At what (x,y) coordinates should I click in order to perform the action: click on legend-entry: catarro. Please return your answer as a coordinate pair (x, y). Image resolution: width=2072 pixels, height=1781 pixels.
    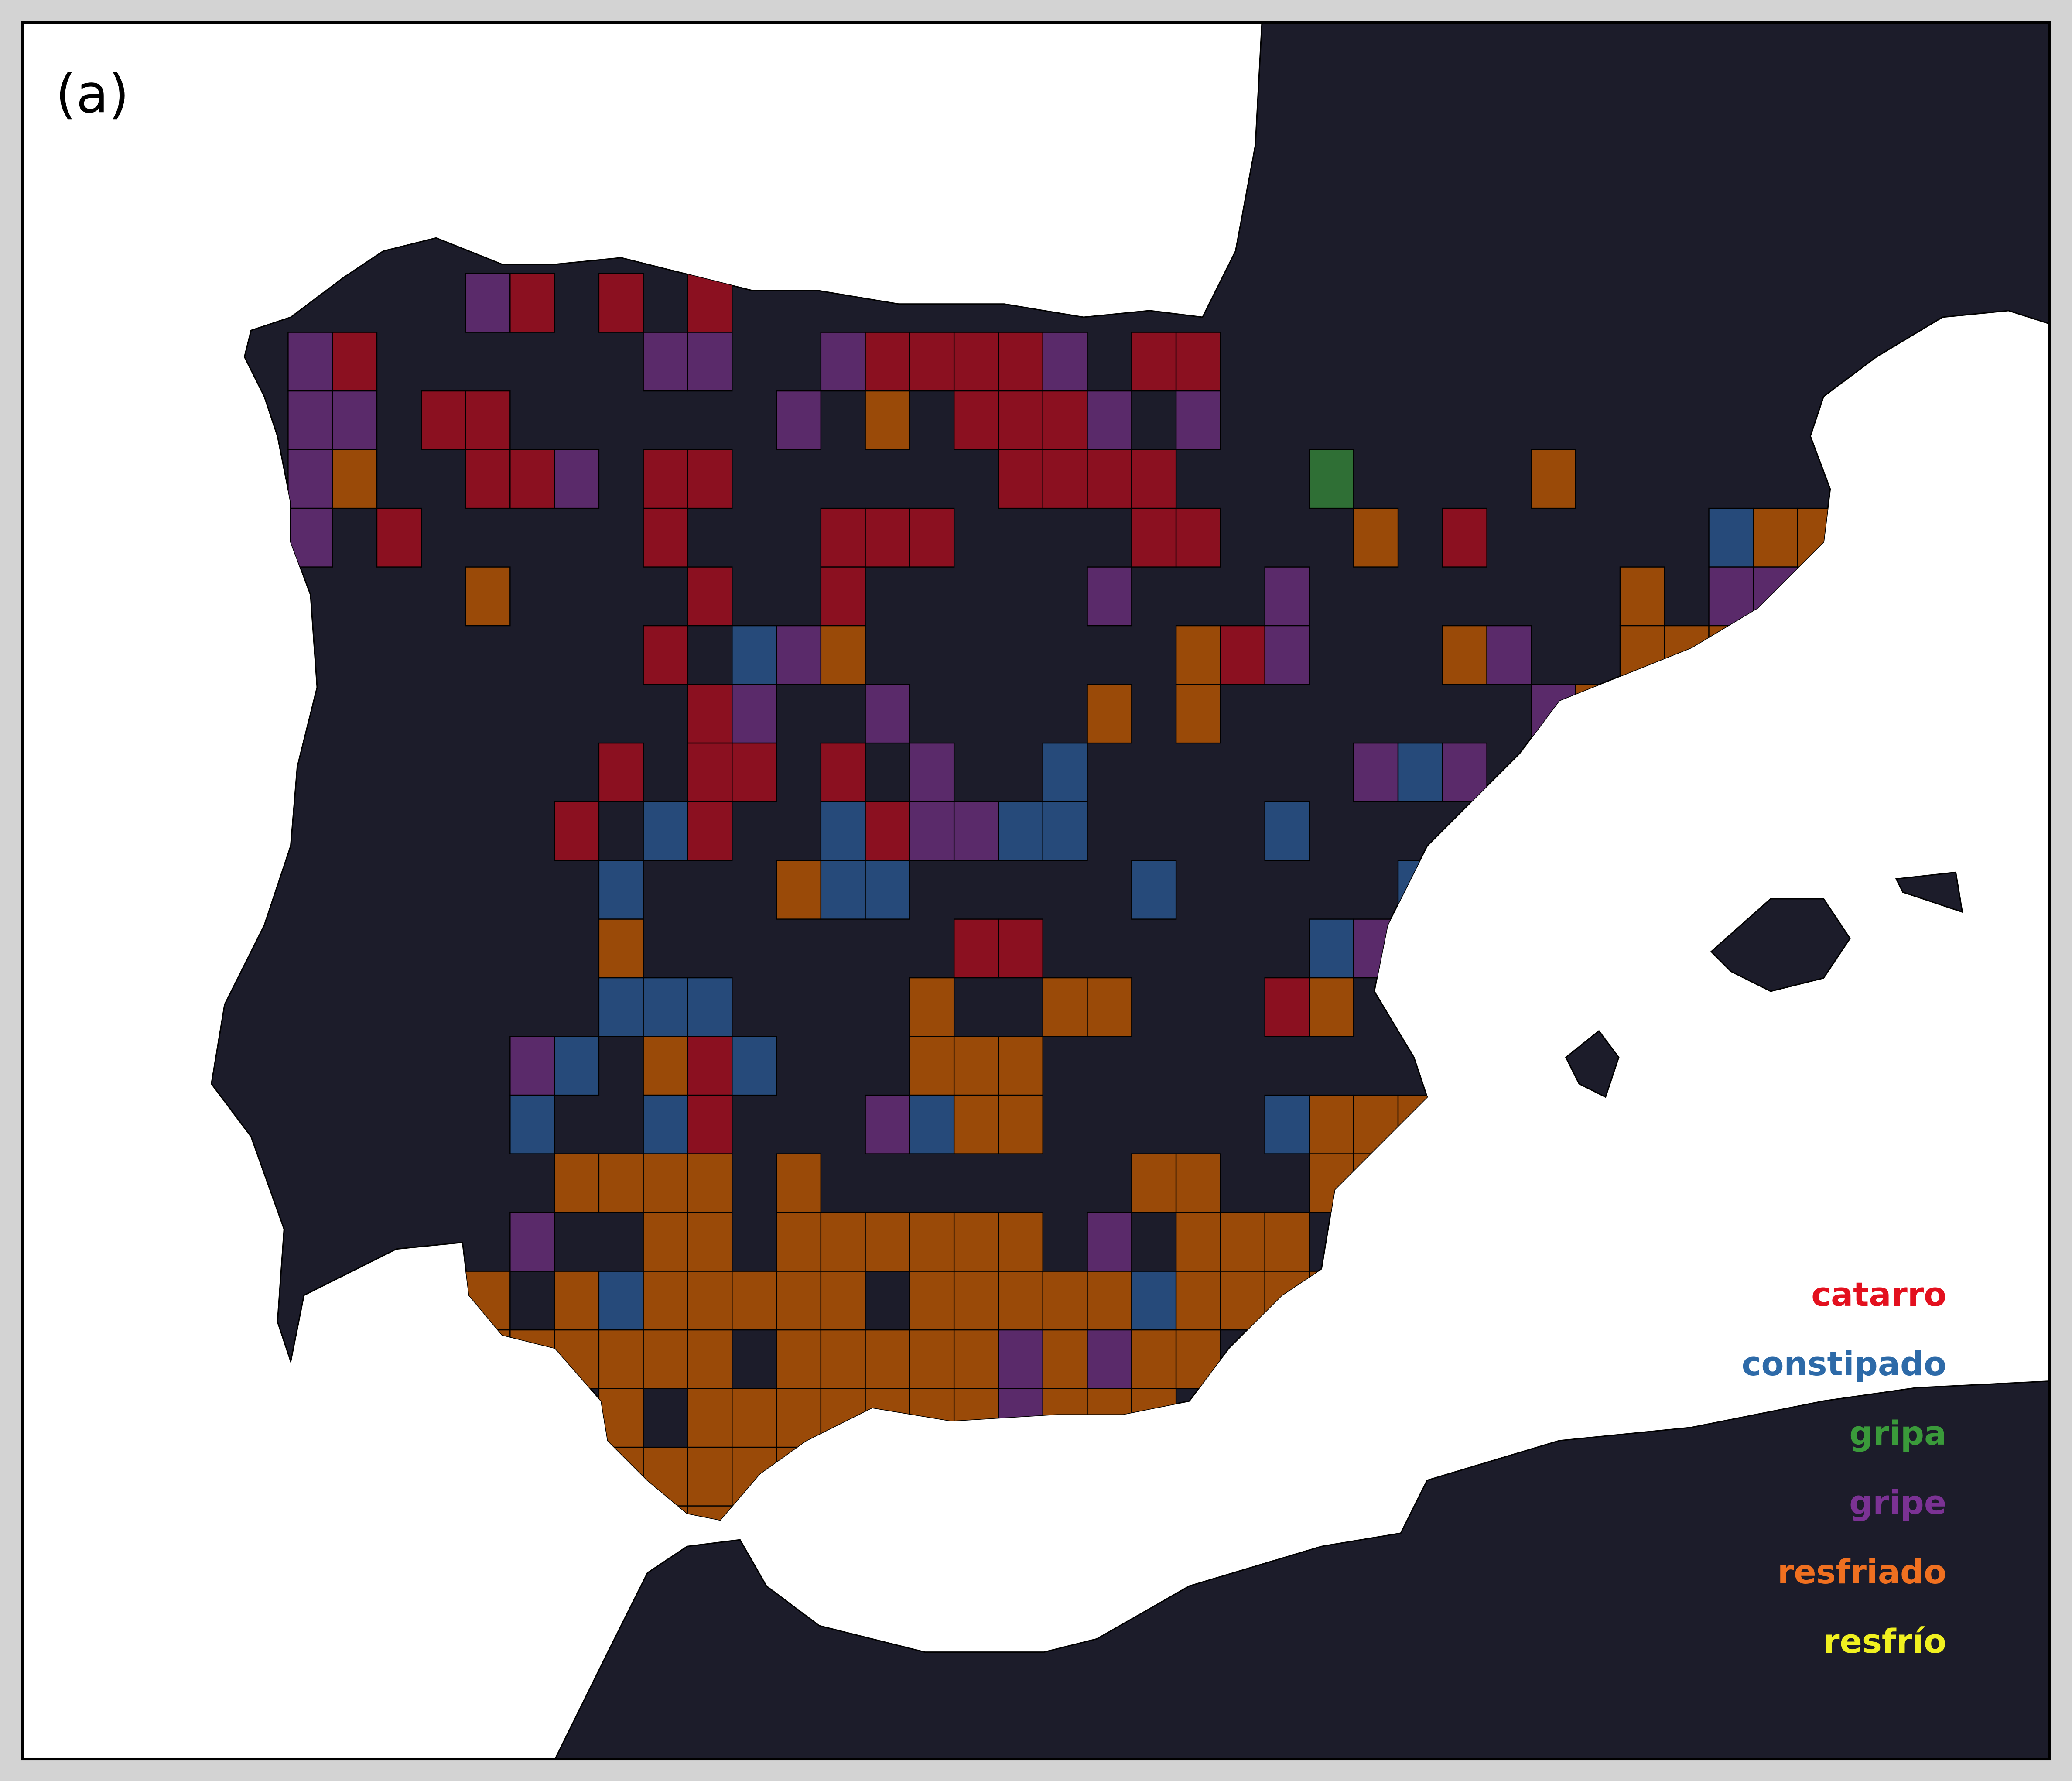
    Looking at the image, I should click on (1879, 1295).